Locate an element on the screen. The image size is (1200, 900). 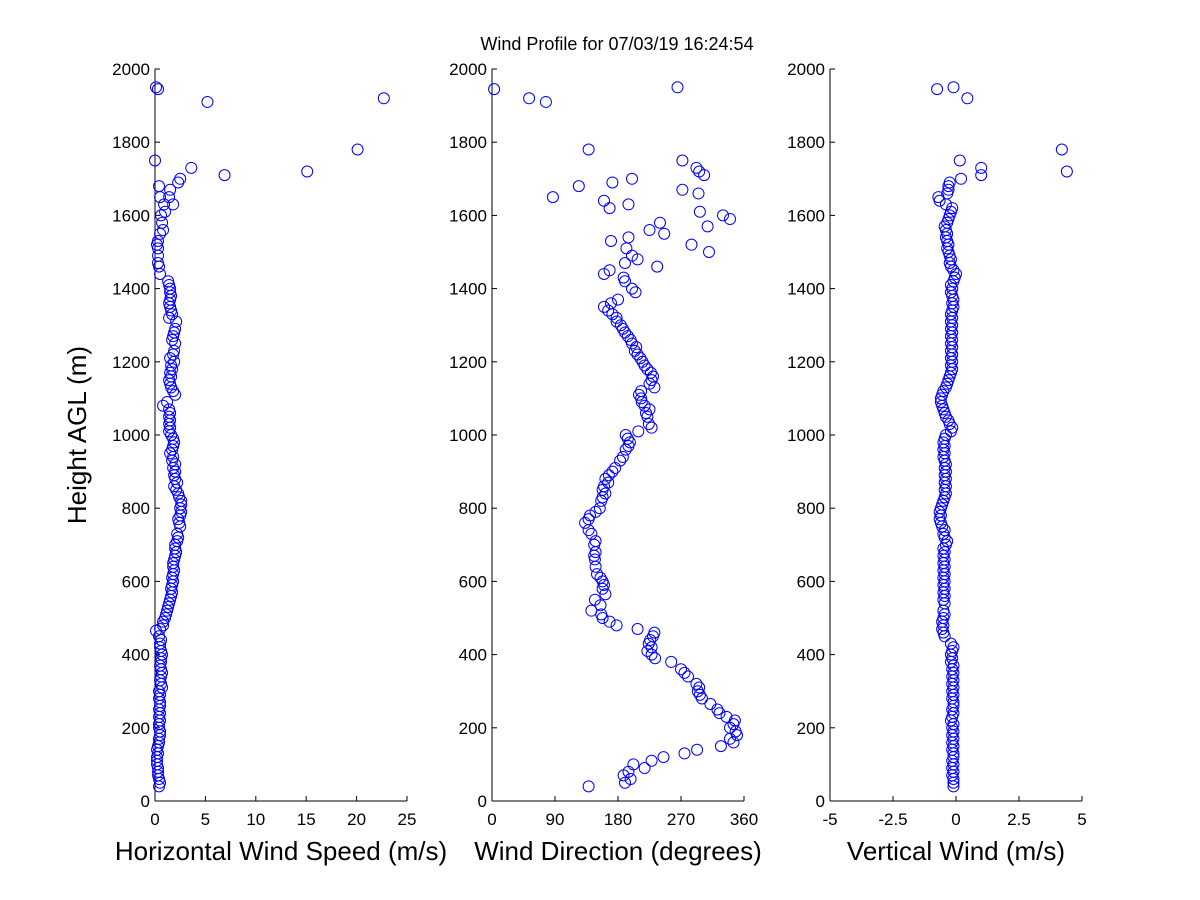
y-axis-label: Height AGL (m) is located at coordinates (77, 435).